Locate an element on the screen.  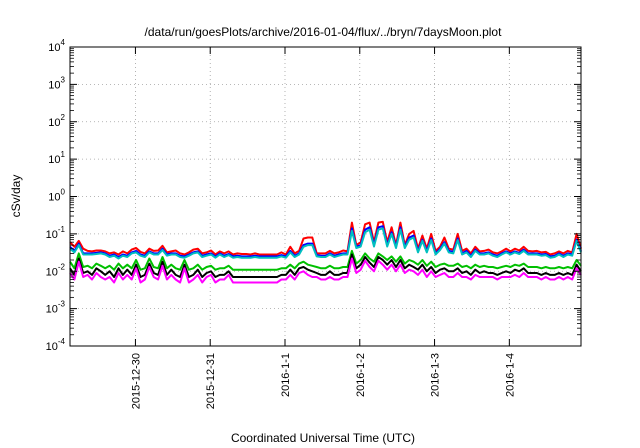
y-tick-label: 10² is located at coordinates (56, 121).